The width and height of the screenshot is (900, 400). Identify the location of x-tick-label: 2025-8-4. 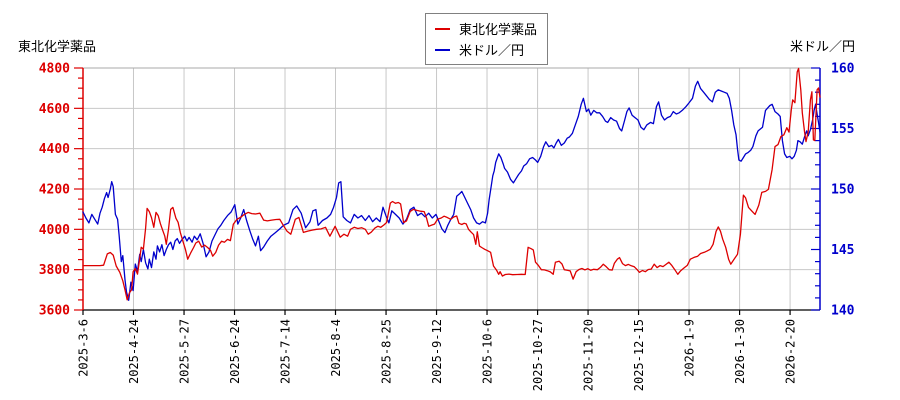
(336, 348).